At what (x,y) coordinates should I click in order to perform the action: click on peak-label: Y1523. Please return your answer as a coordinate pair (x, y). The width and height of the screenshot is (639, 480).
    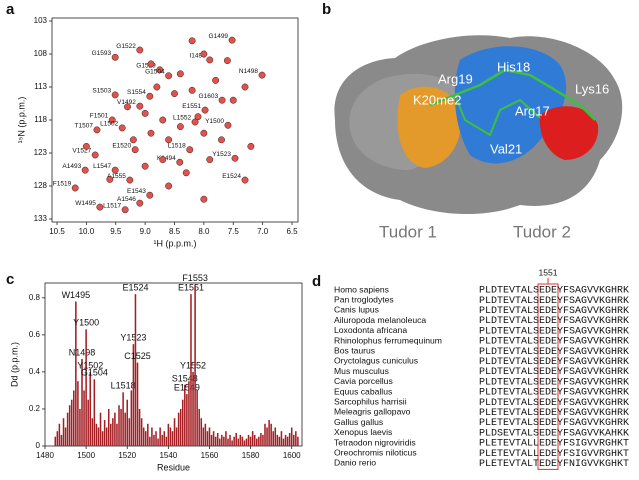
    Looking at the image, I should click on (221, 154).